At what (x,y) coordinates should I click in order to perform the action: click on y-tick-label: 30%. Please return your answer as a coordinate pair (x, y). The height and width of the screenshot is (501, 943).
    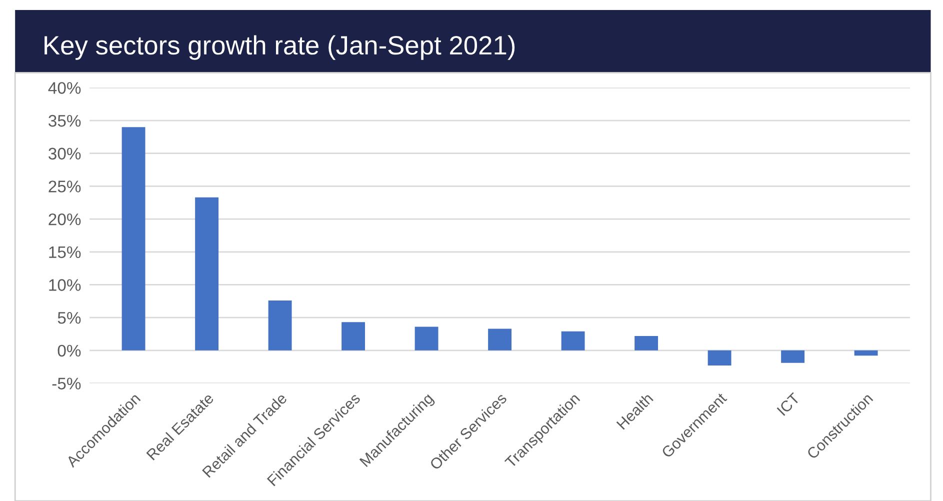
    Looking at the image, I should click on (64, 154).